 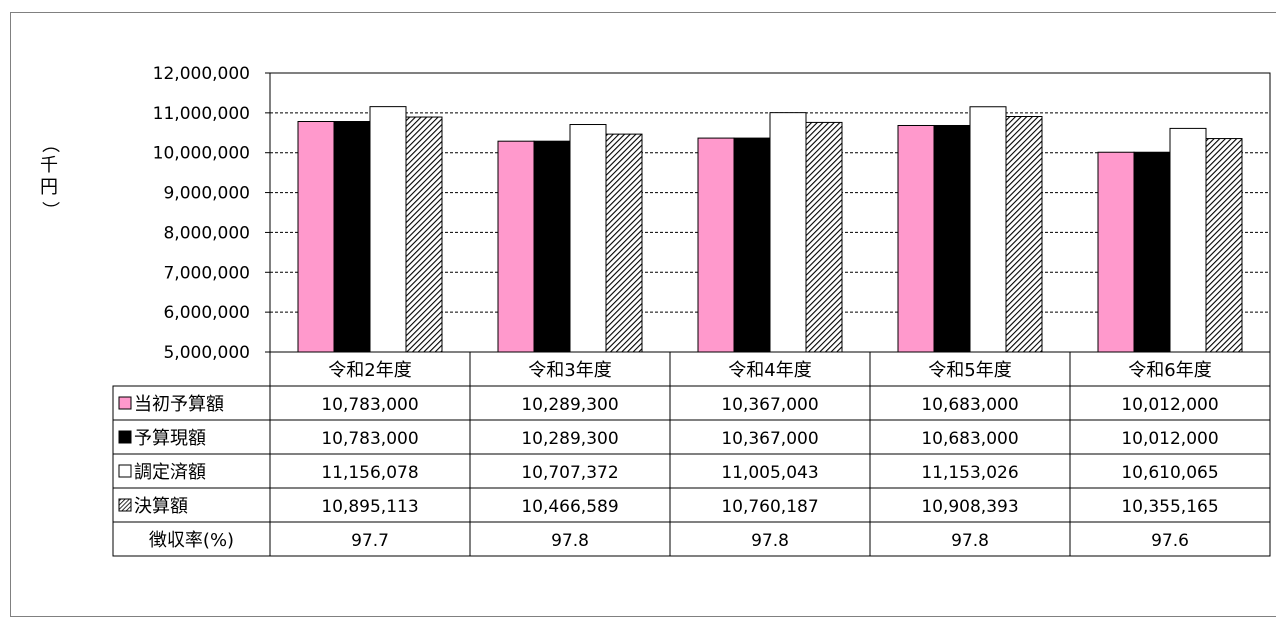 What do you see at coordinates (769, 370) in the screenshot?
I see `category-label: 令和4年度` at bounding box center [769, 370].